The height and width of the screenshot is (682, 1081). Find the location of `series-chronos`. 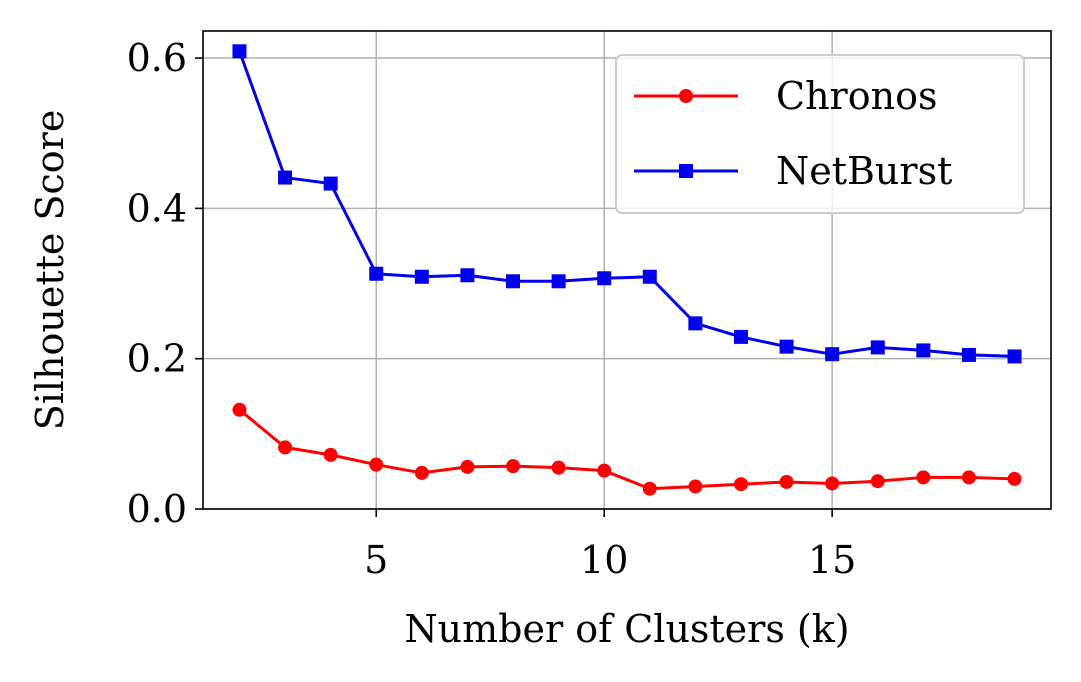

series-chronos is located at coordinates (627, 449).